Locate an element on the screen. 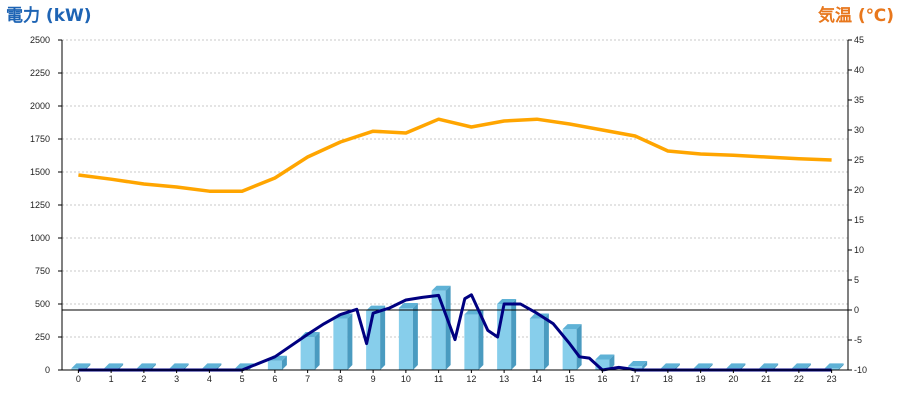  x-tick-label: 6 is located at coordinates (274, 379).